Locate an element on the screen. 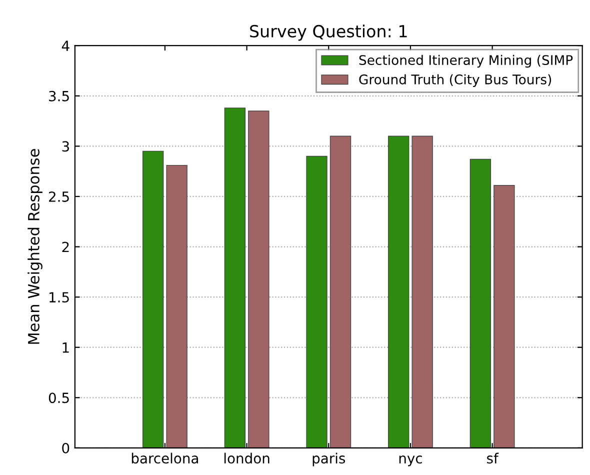  y-tick-label: 2.5 is located at coordinates (59, 196).